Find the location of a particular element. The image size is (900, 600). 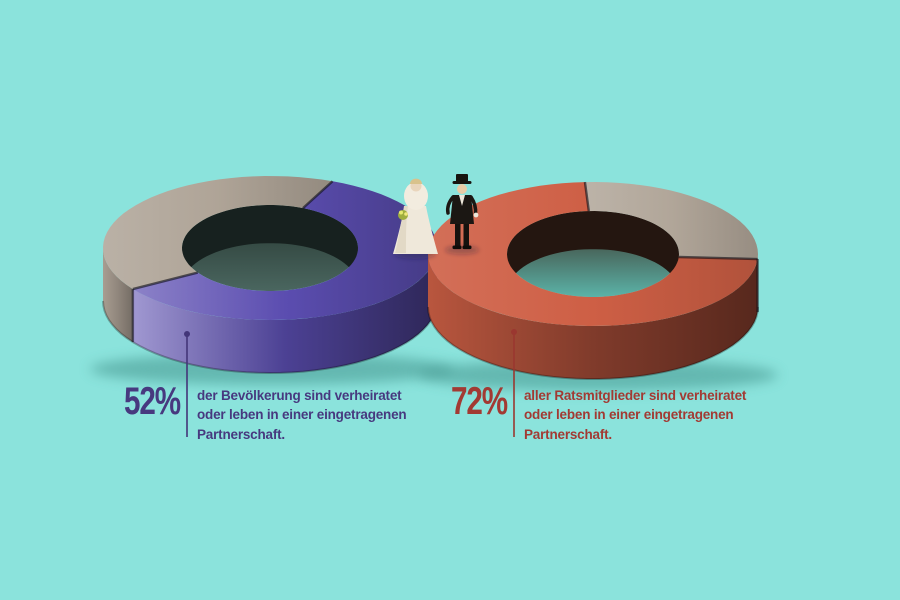

groom-top-hat is located at coordinates (462, 178).